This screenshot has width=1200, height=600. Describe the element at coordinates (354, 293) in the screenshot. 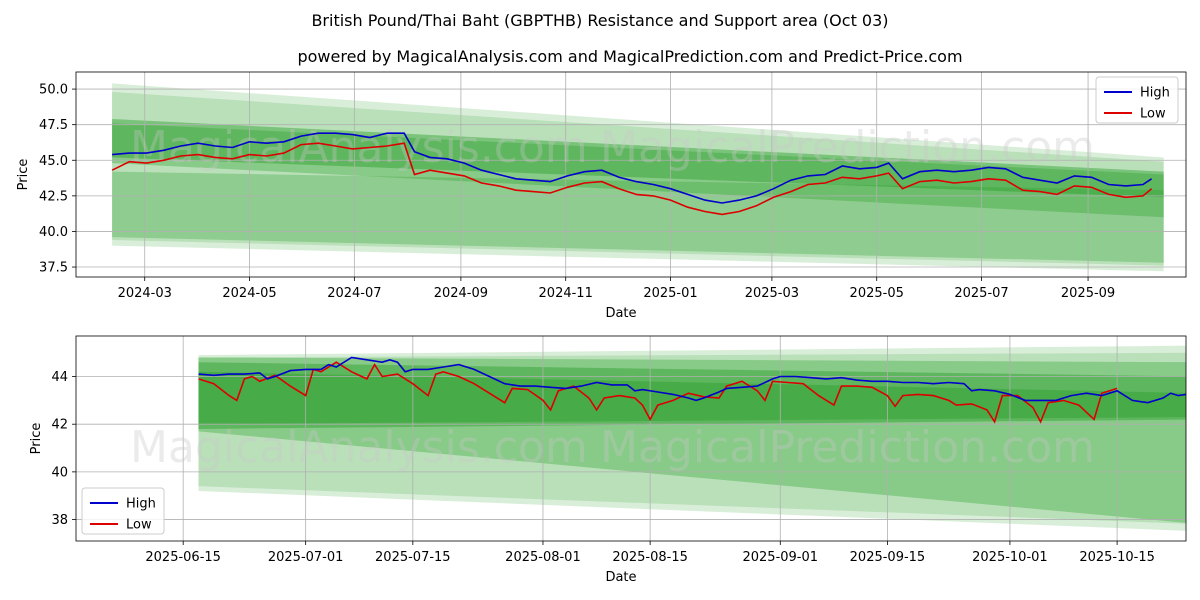

I see `x-tick-label: 2024-07` at that location.